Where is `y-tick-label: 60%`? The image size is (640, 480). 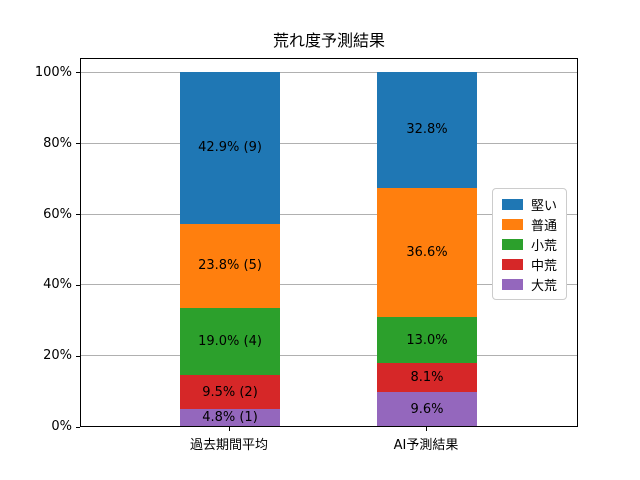 y-tick-label: 60% is located at coordinates (57, 214).